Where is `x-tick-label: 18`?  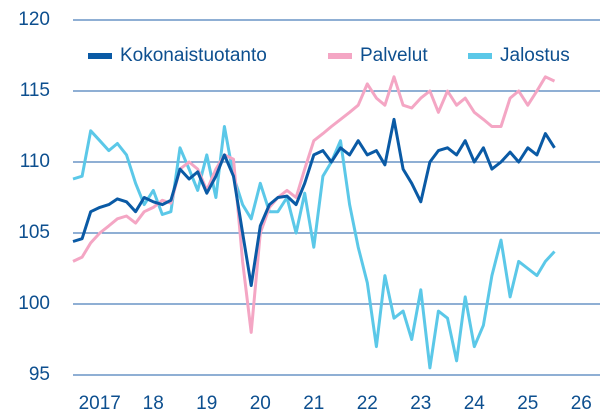
x-tick-label: 18 is located at coordinates (153, 403).